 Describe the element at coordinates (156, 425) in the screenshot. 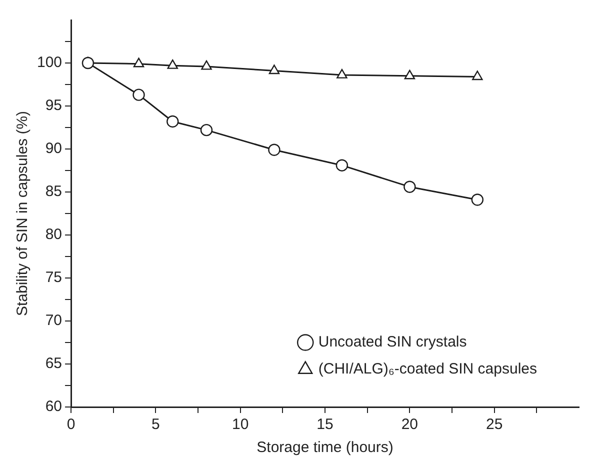

I see `x-tick-label: 5` at that location.